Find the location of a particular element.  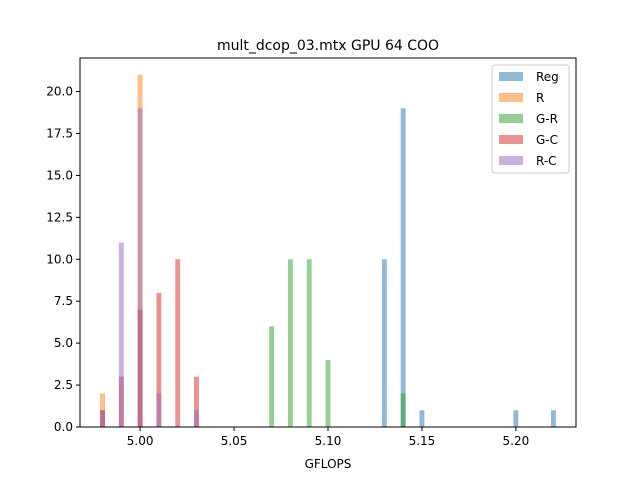

legend-swatch-reg is located at coordinates (511, 76).